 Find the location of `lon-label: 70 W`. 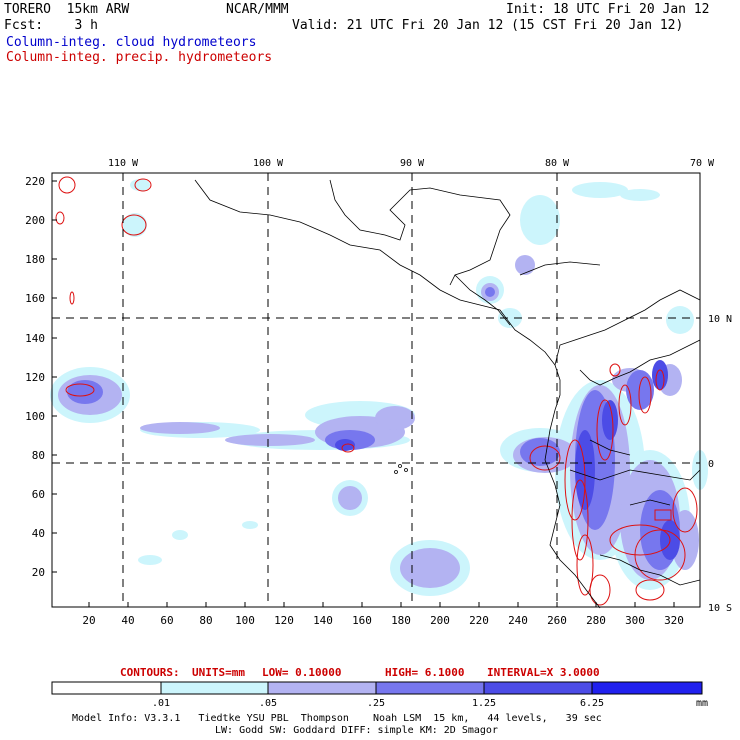

lon-label: 70 W is located at coordinates (702, 163).